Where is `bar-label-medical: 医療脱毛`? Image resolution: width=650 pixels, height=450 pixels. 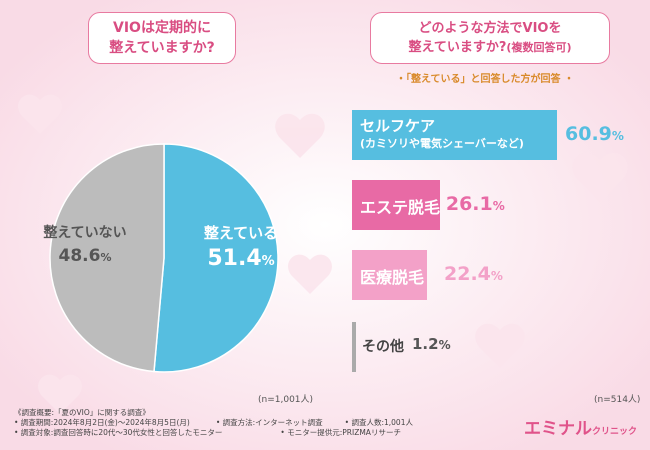
bar-label-medical: 医療脱毛 is located at coordinates (392, 276).